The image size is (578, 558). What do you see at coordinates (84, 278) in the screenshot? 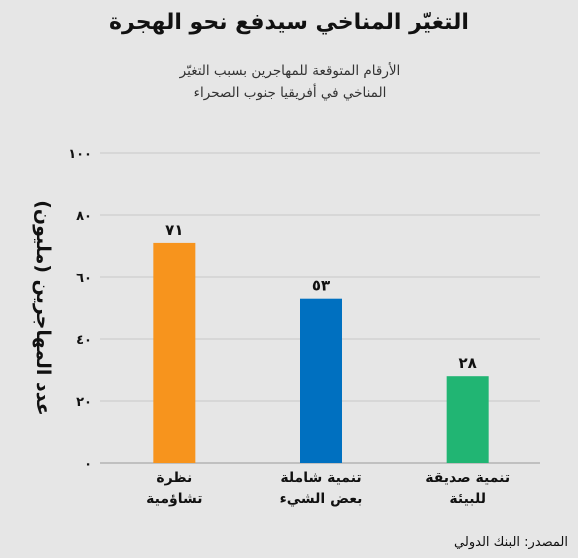
I see `y-tick-label: ٦٠` at bounding box center [84, 278].